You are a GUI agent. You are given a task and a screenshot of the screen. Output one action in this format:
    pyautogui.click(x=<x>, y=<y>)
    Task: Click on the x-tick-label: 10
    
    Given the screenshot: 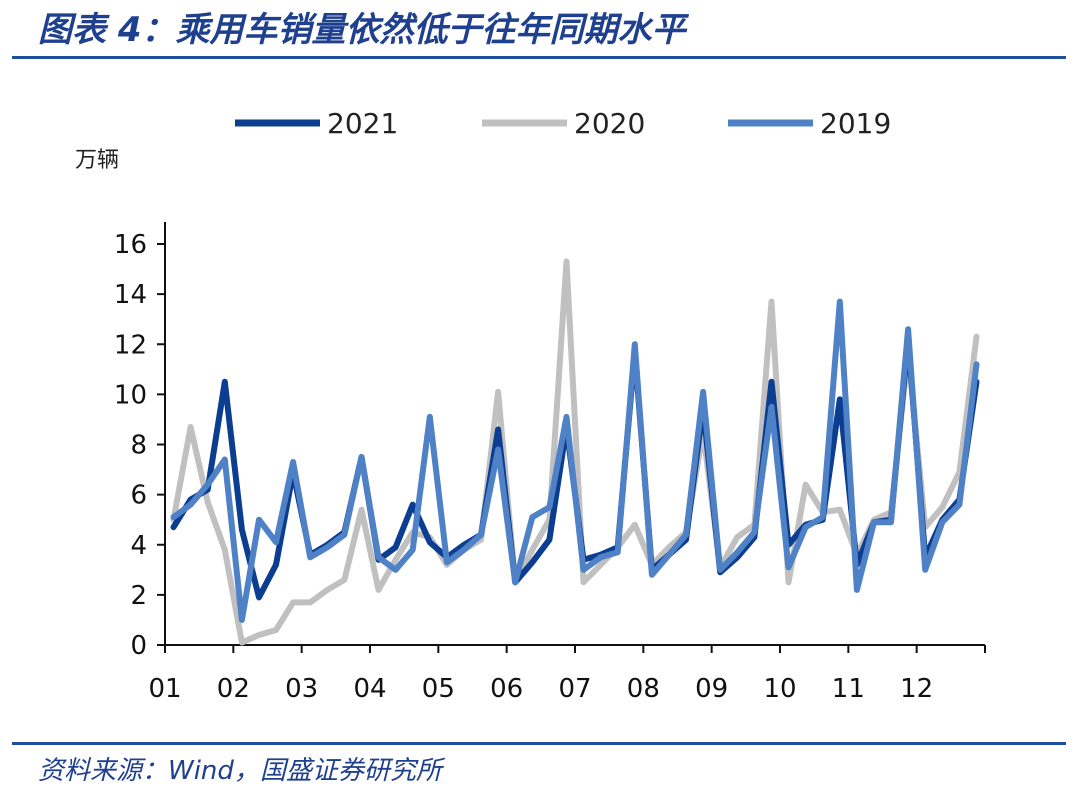 What is the action you would take?
    pyautogui.click(x=779, y=689)
    